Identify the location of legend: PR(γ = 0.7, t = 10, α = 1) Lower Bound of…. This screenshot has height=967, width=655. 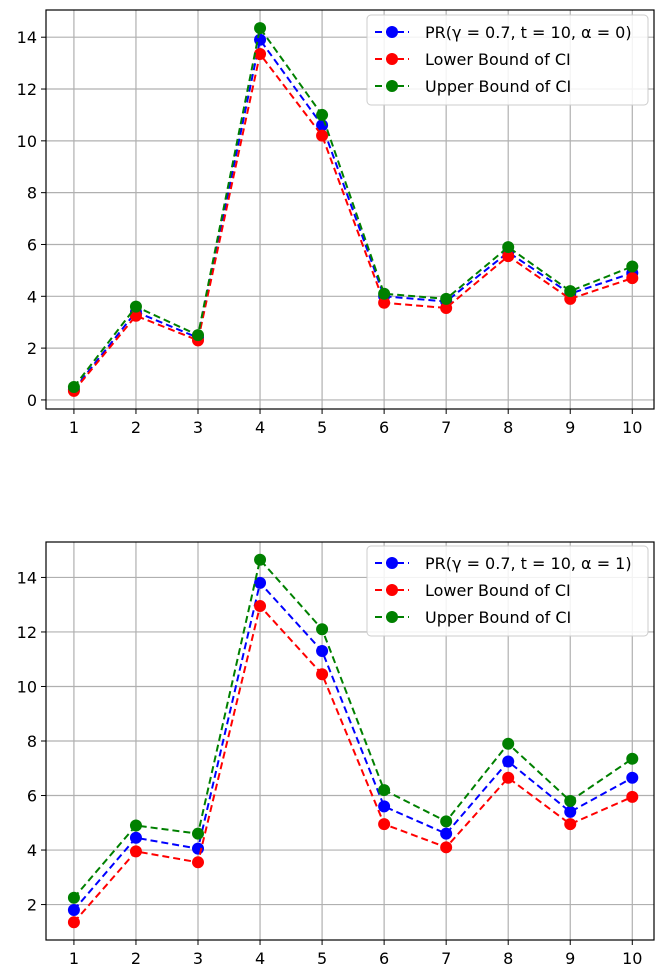
(507, 591).